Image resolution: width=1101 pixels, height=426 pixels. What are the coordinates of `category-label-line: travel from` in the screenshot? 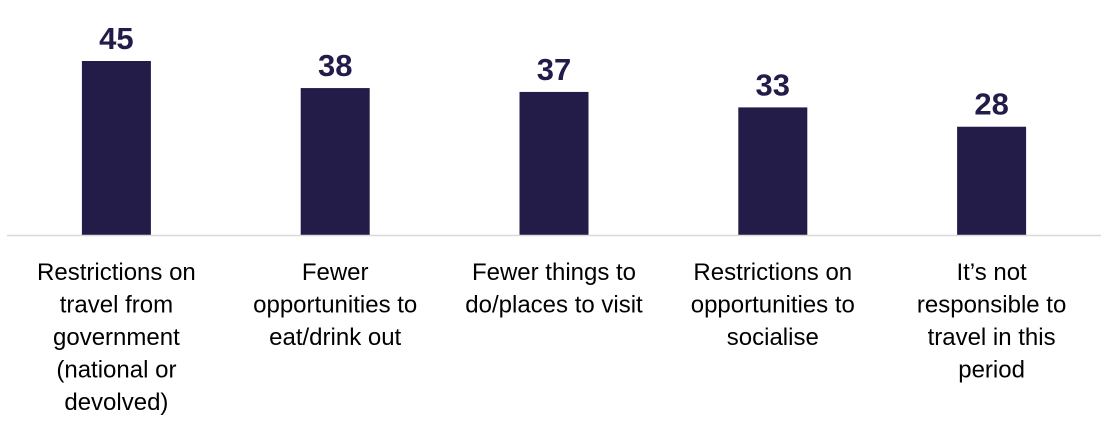 It's located at (116, 305).